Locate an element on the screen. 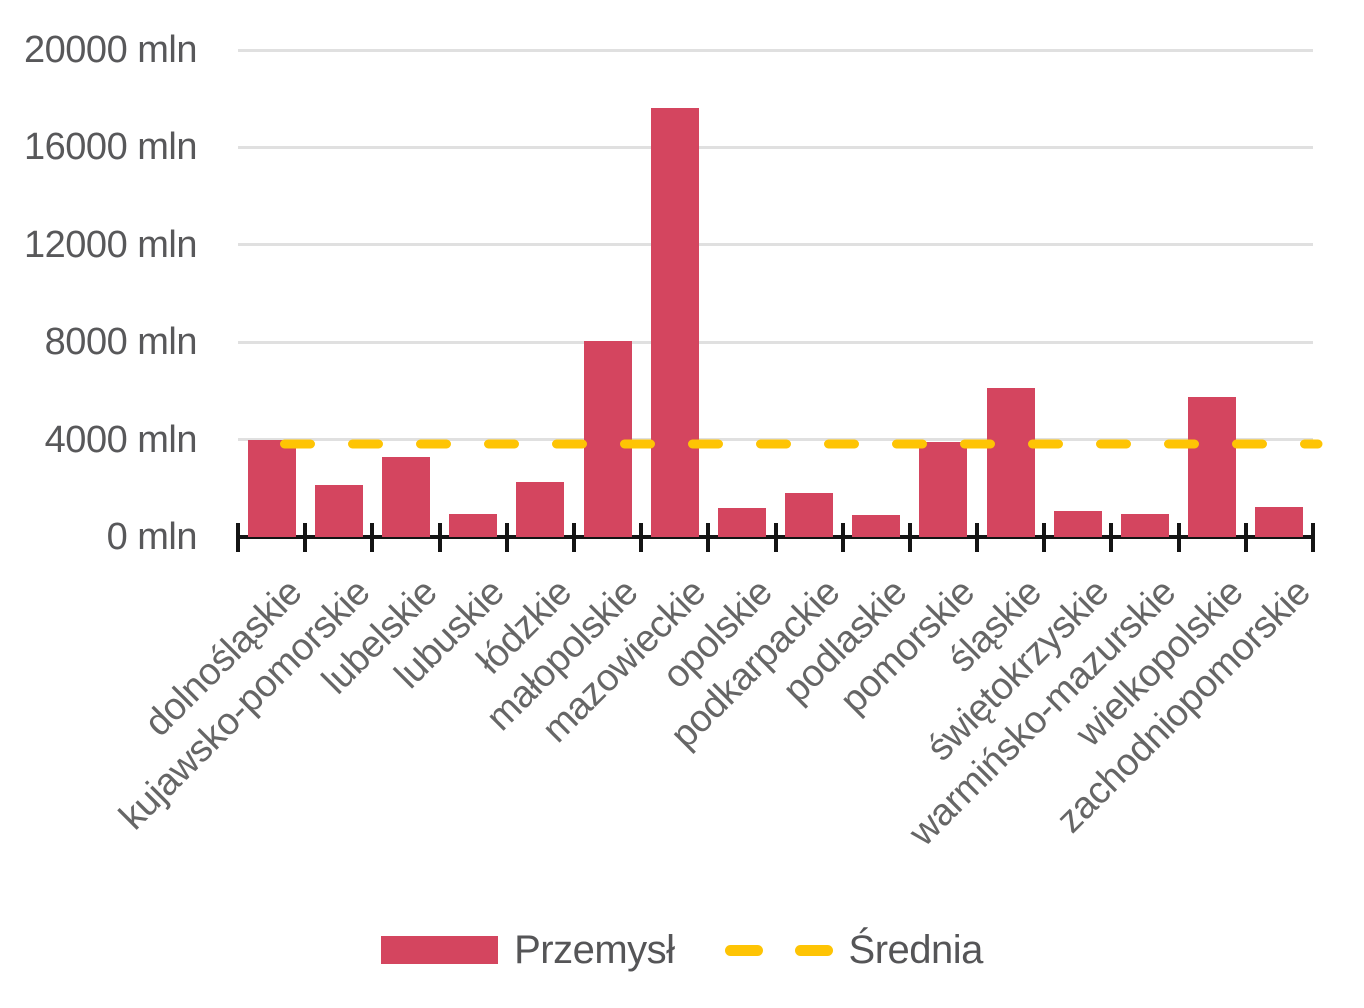  bar-pomorskie is located at coordinates (943, 489).